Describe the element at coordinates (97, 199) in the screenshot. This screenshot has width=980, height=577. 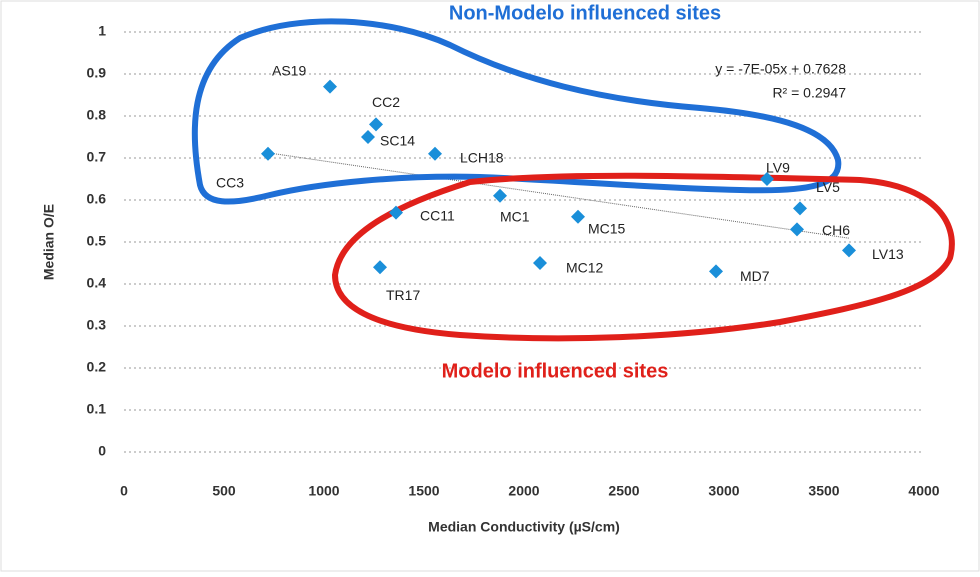
I see `y-tick-label: 0.6` at that location.